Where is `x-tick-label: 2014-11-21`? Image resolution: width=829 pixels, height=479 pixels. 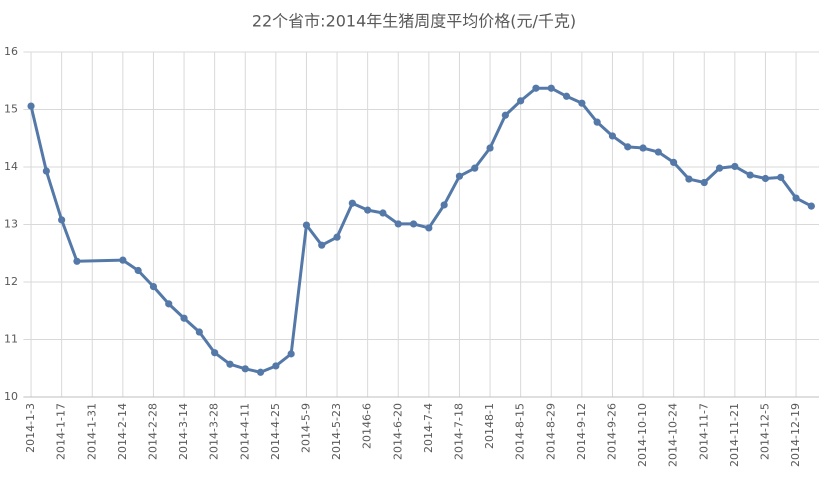 x-tick-label: 2014-11-21 is located at coordinates (734, 435).